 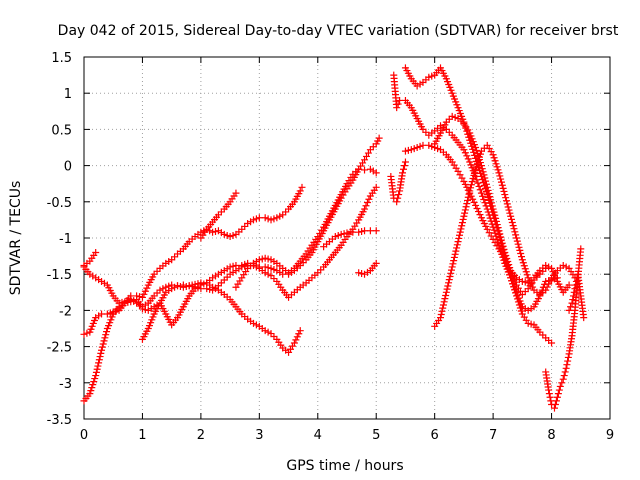 I want to click on y-tick-label: 0.5, so click(x=61, y=130).